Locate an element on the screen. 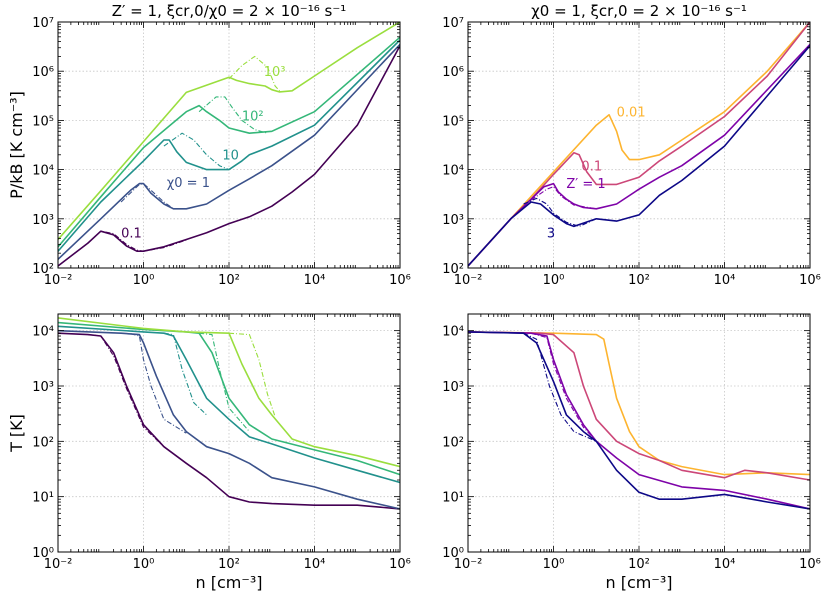 The height and width of the screenshot is (599, 830). curve-label: χ0 = 1 is located at coordinates (188, 183).